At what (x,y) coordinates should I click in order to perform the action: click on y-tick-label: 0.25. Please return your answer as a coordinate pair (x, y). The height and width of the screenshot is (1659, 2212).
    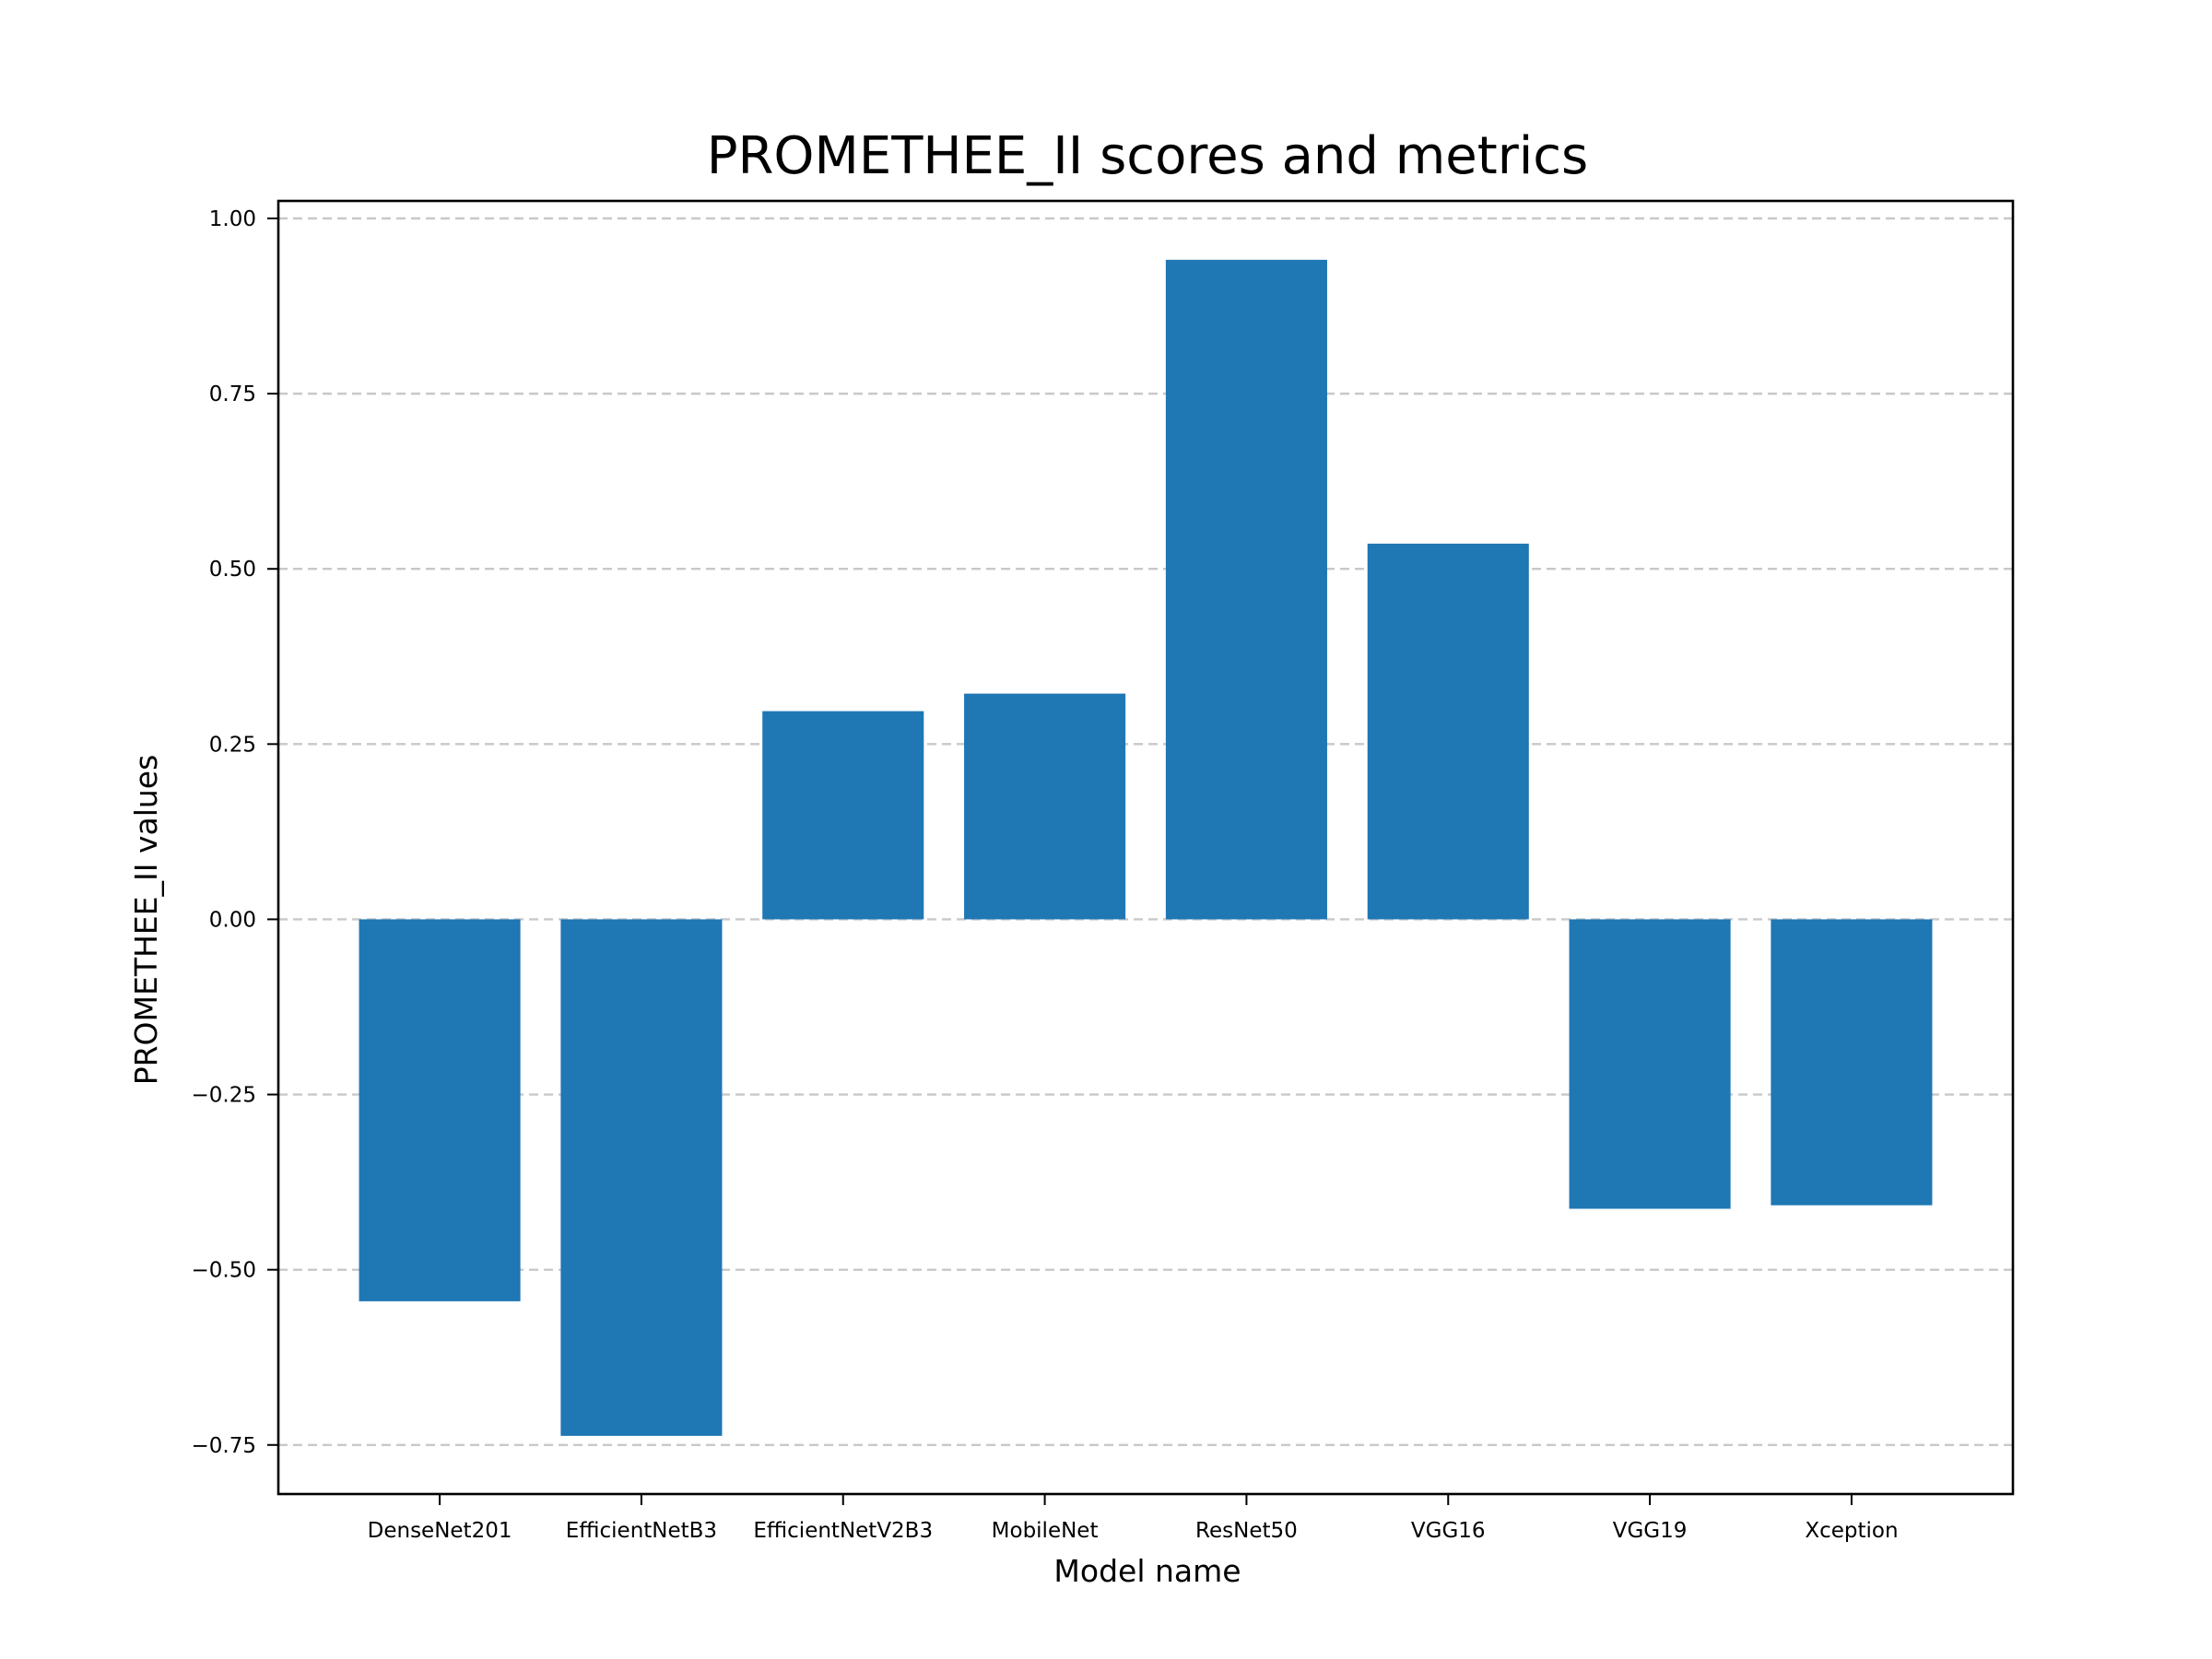
    Looking at the image, I should click on (232, 745).